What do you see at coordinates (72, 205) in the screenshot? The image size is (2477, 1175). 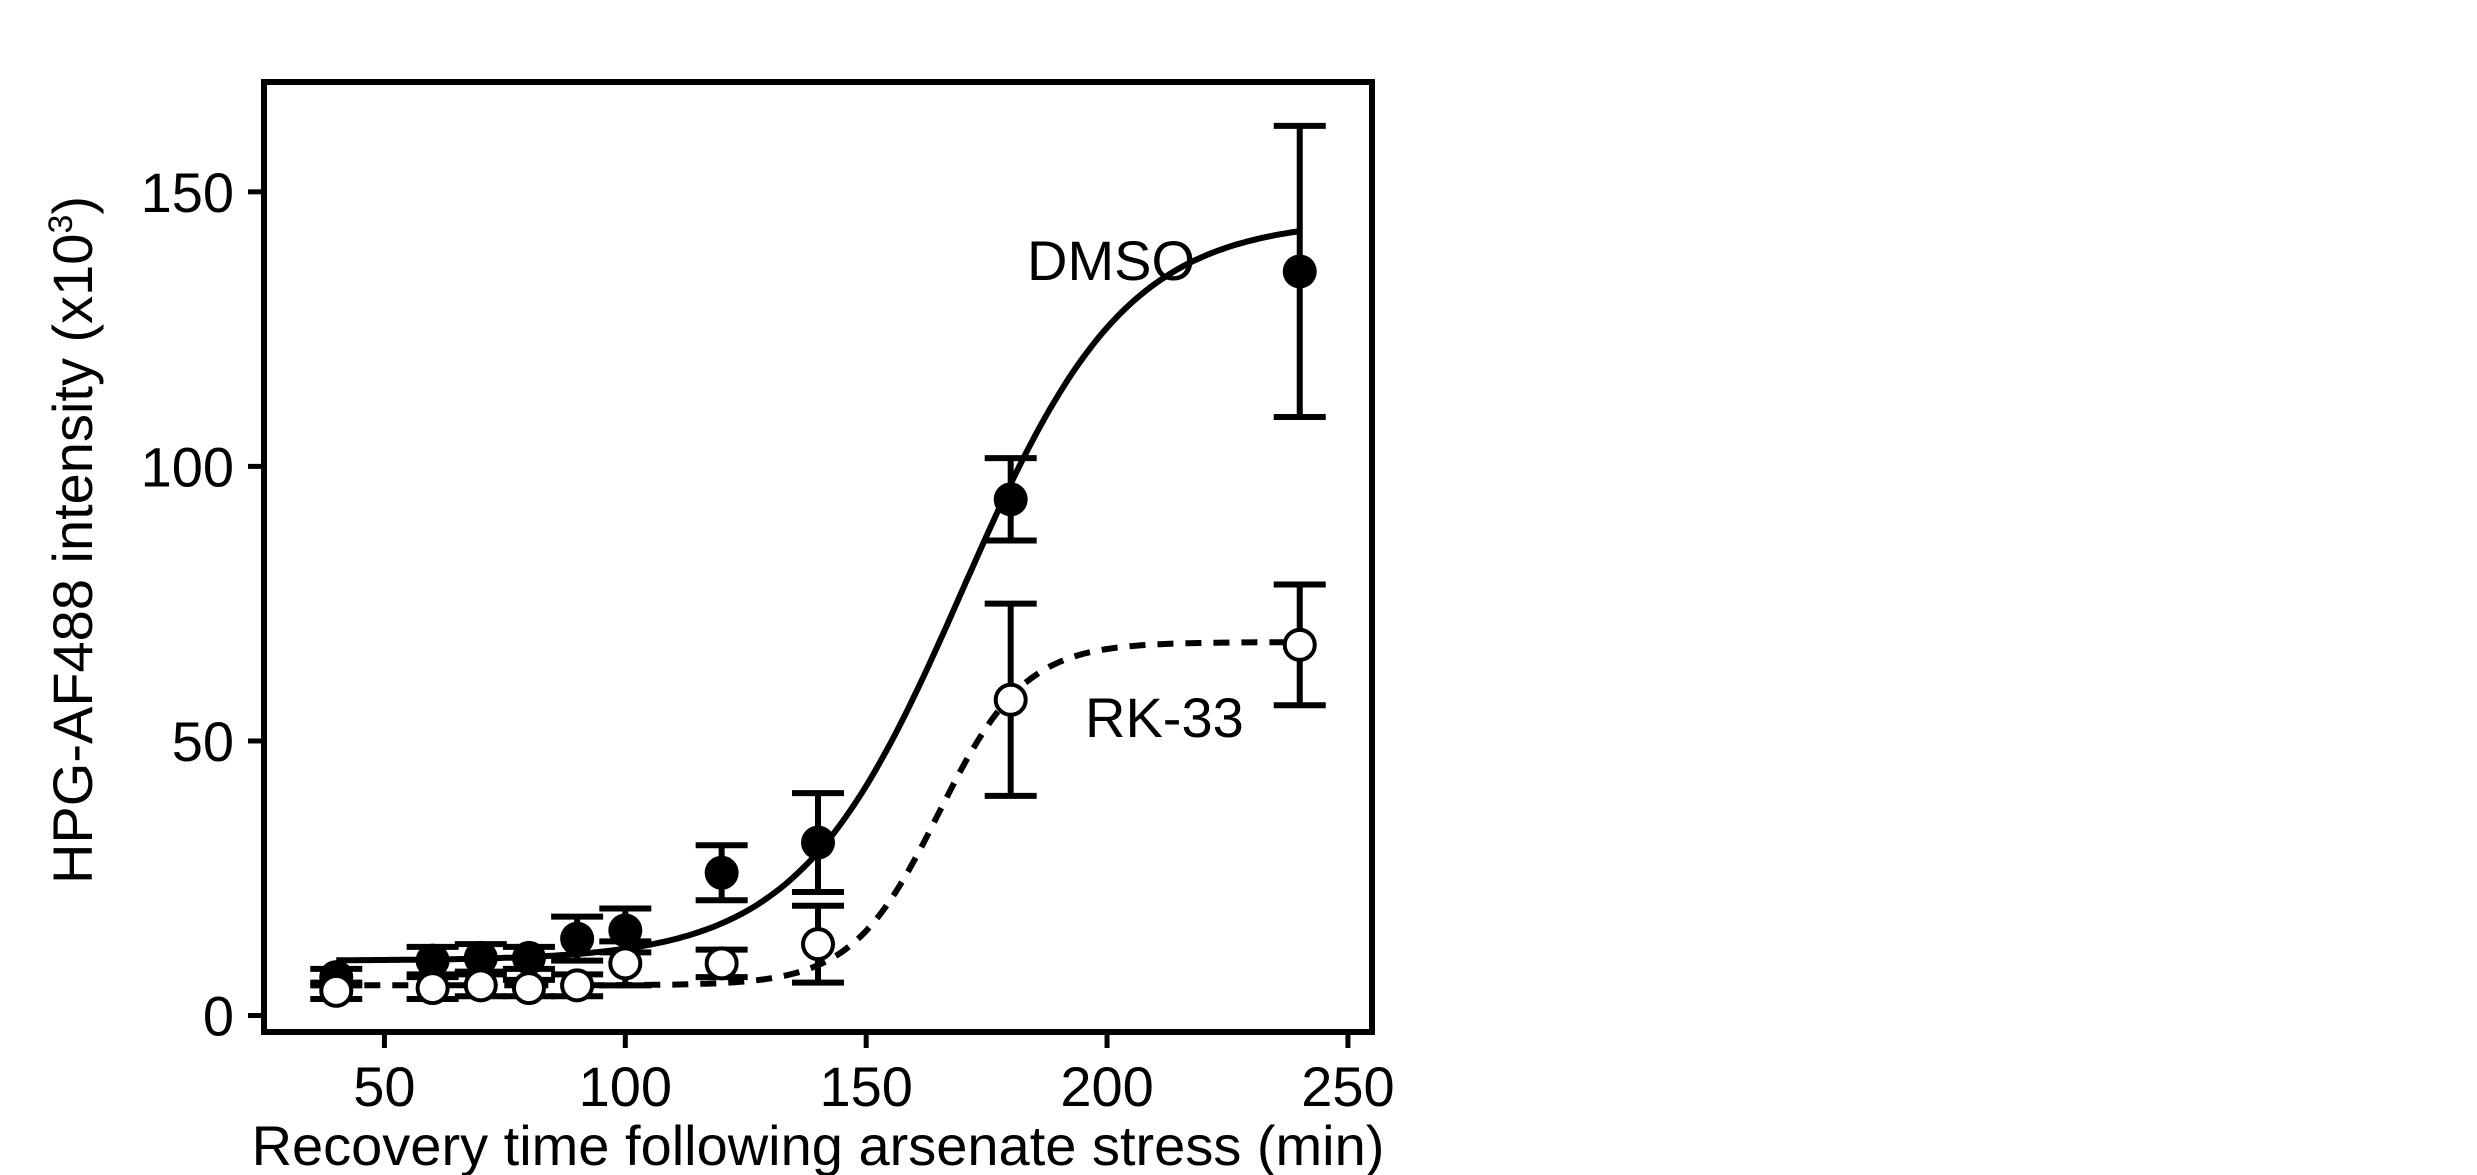 I see `y-axis-label-close: )` at bounding box center [72, 205].